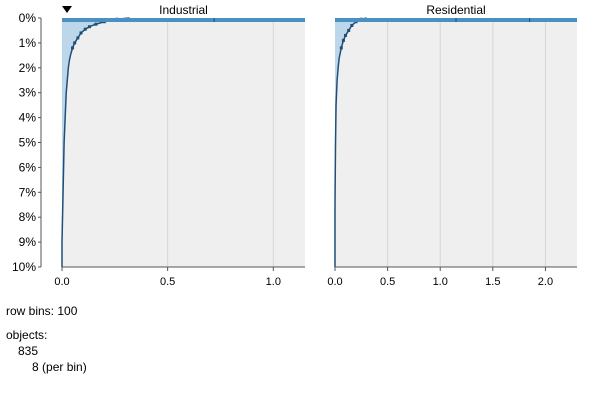 Image resolution: width=591 pixels, height=400 pixels. I want to click on objects-label: objects:, so click(27, 335).